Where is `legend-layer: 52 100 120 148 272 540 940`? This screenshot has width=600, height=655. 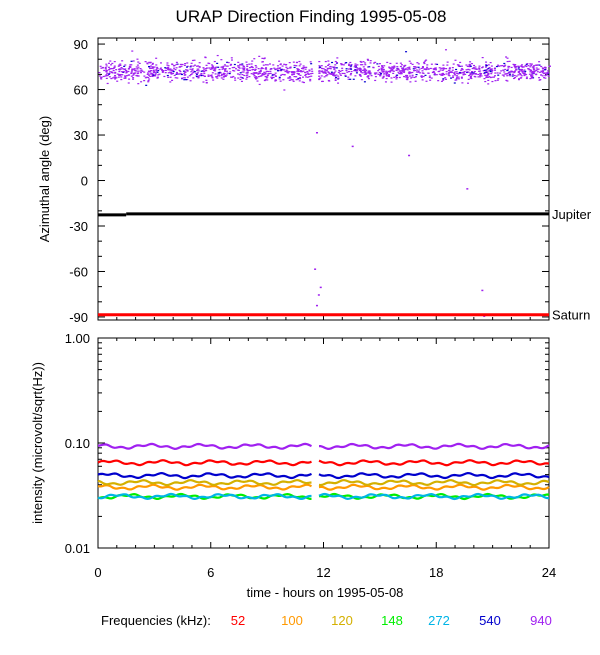
legend-layer: 52 100 120 148 272 540 940 is located at coordinates (391, 620).